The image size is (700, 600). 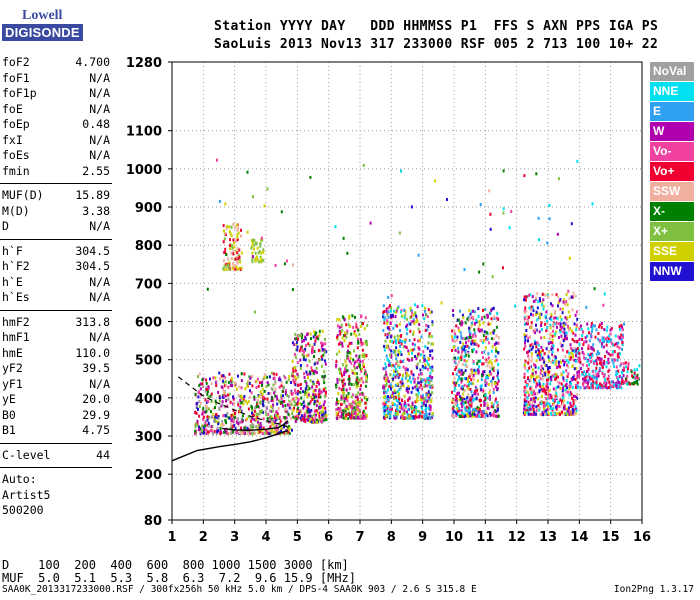 I want to click on param-value: N/A, so click(x=99, y=155).